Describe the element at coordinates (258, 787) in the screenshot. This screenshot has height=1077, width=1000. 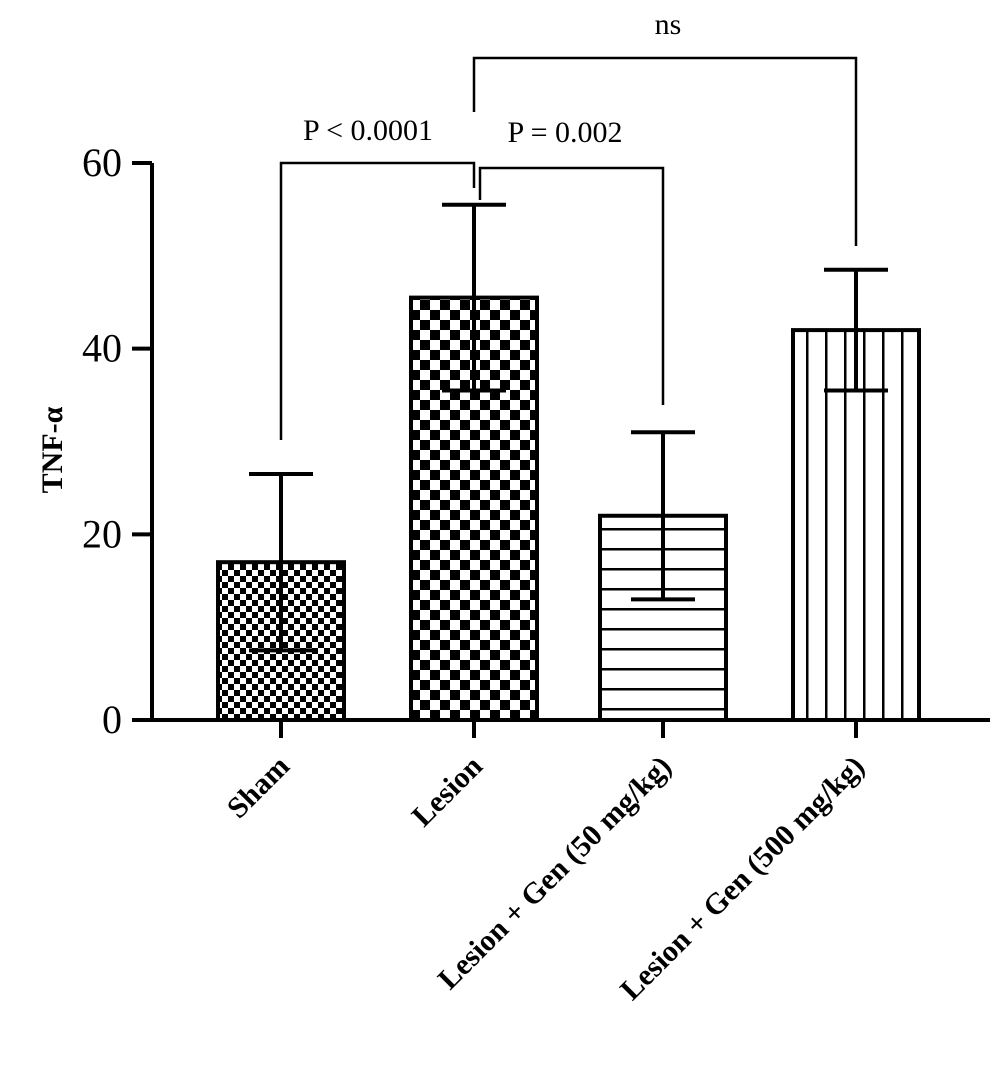
I see `x-tick-label: Sham` at that location.